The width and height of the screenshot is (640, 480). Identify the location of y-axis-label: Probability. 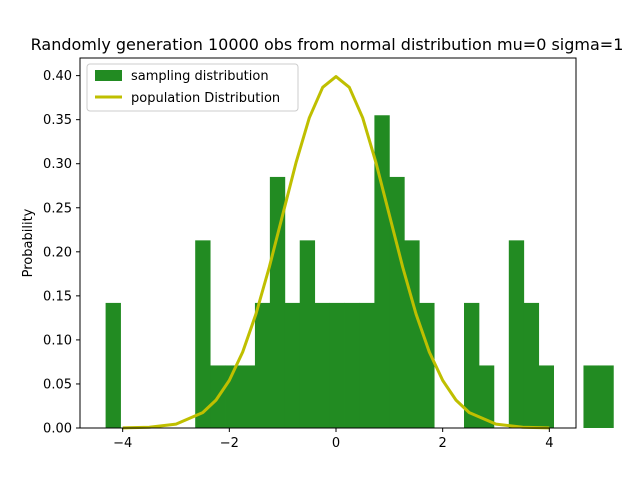
(28, 242).